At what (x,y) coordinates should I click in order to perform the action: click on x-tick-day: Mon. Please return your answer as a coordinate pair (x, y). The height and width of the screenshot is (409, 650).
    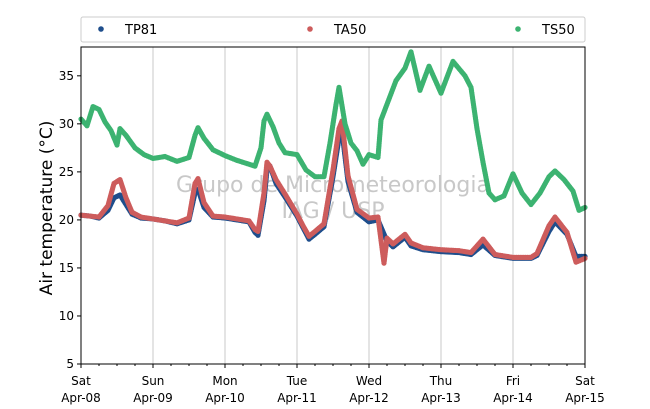
    Looking at the image, I should click on (224, 381).